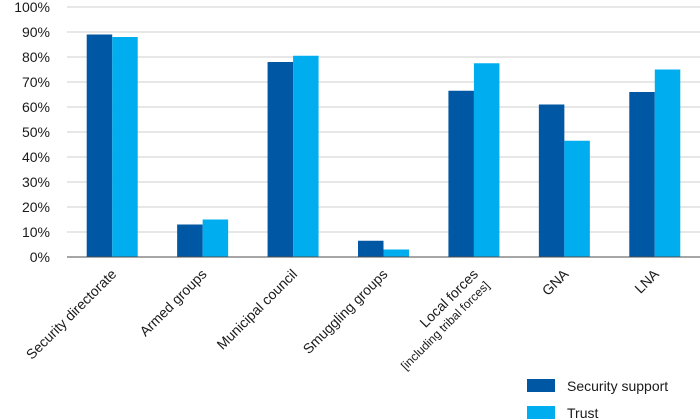  What do you see at coordinates (461, 173) in the screenshot?
I see `bar-security-support-local-forces` at bounding box center [461, 173].